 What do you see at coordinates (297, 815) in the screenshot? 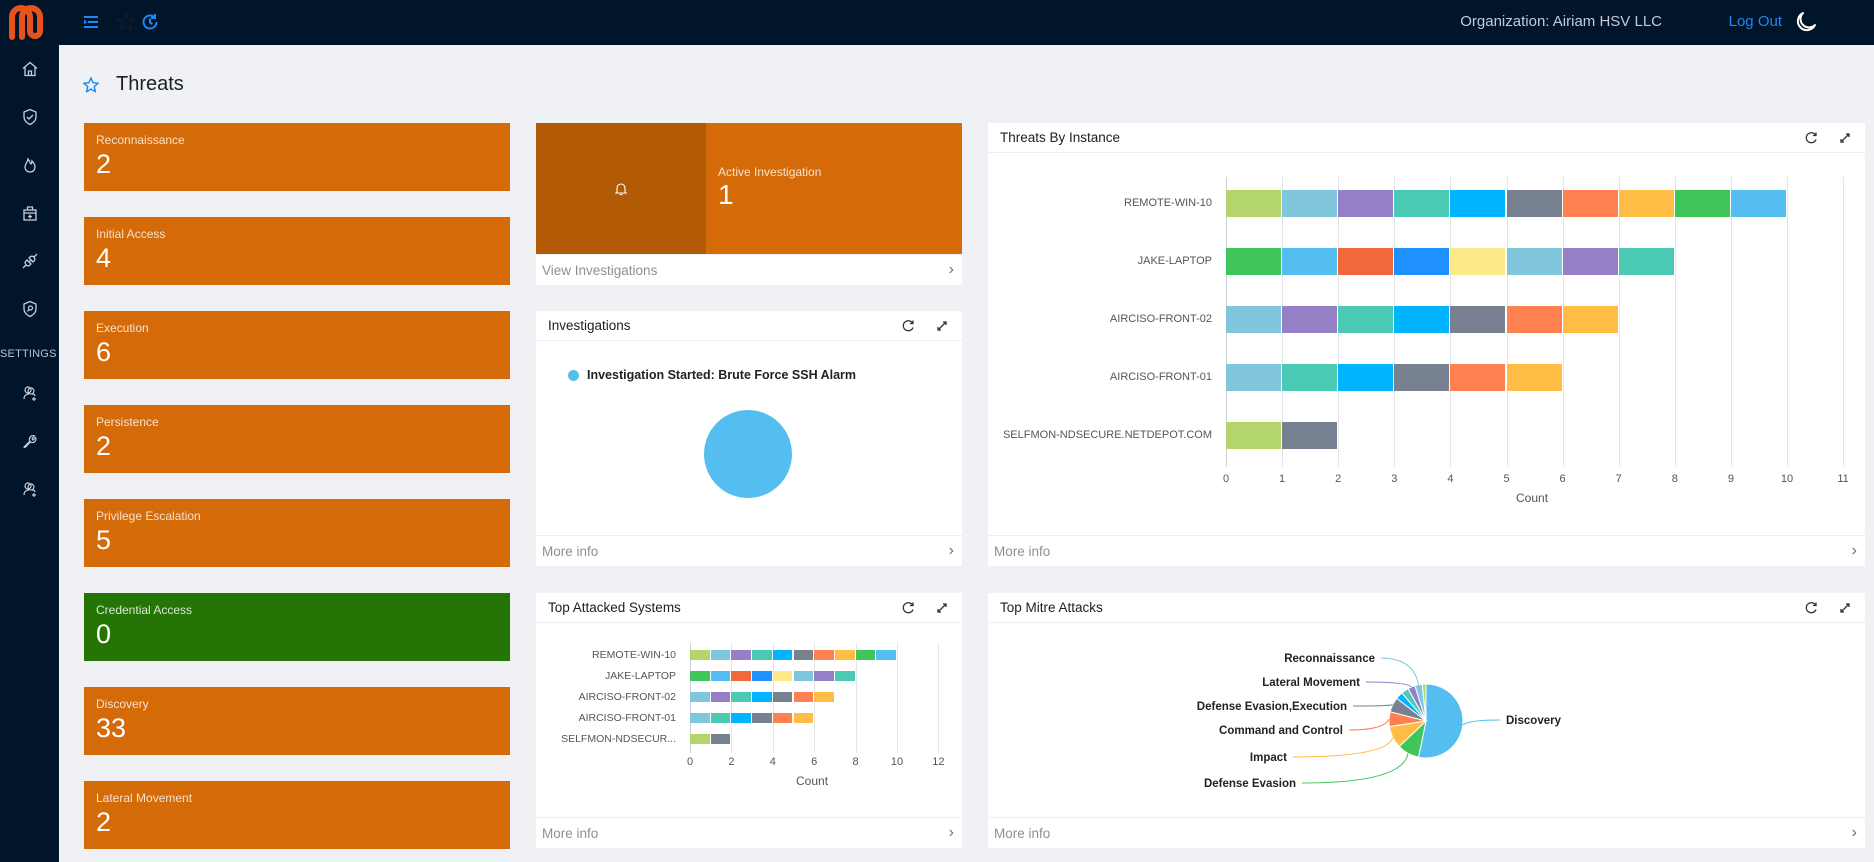
I see `tile-lateral-movement: Lateral Movement 2` at bounding box center [297, 815].